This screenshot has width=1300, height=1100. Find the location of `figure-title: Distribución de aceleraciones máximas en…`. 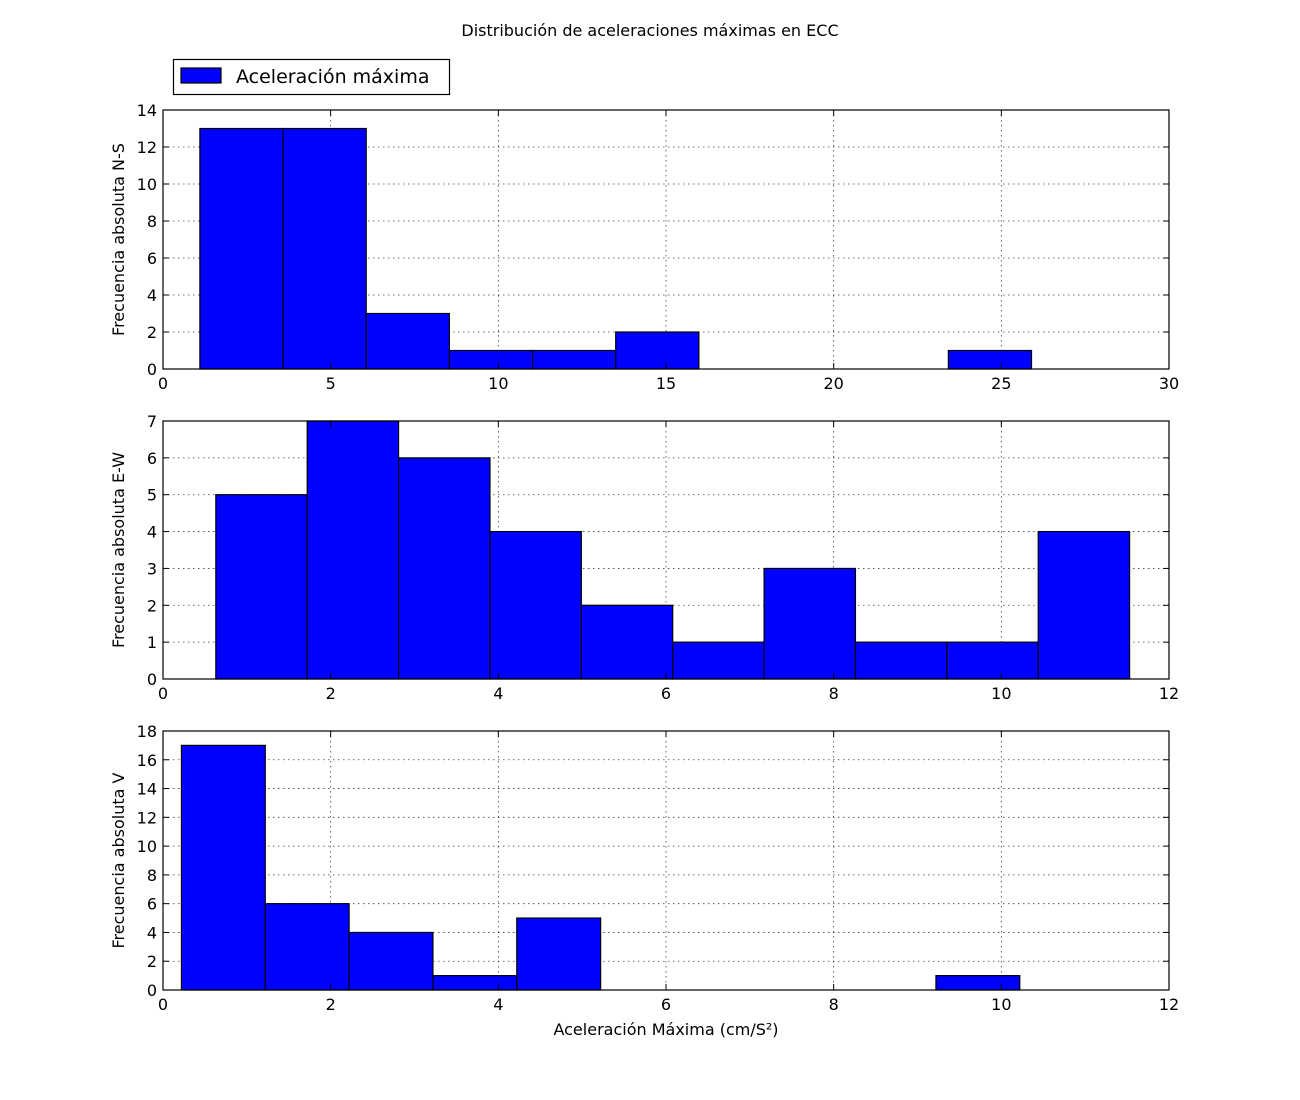

figure-title: Distribución de aceleraciones máximas en… is located at coordinates (649, 30).